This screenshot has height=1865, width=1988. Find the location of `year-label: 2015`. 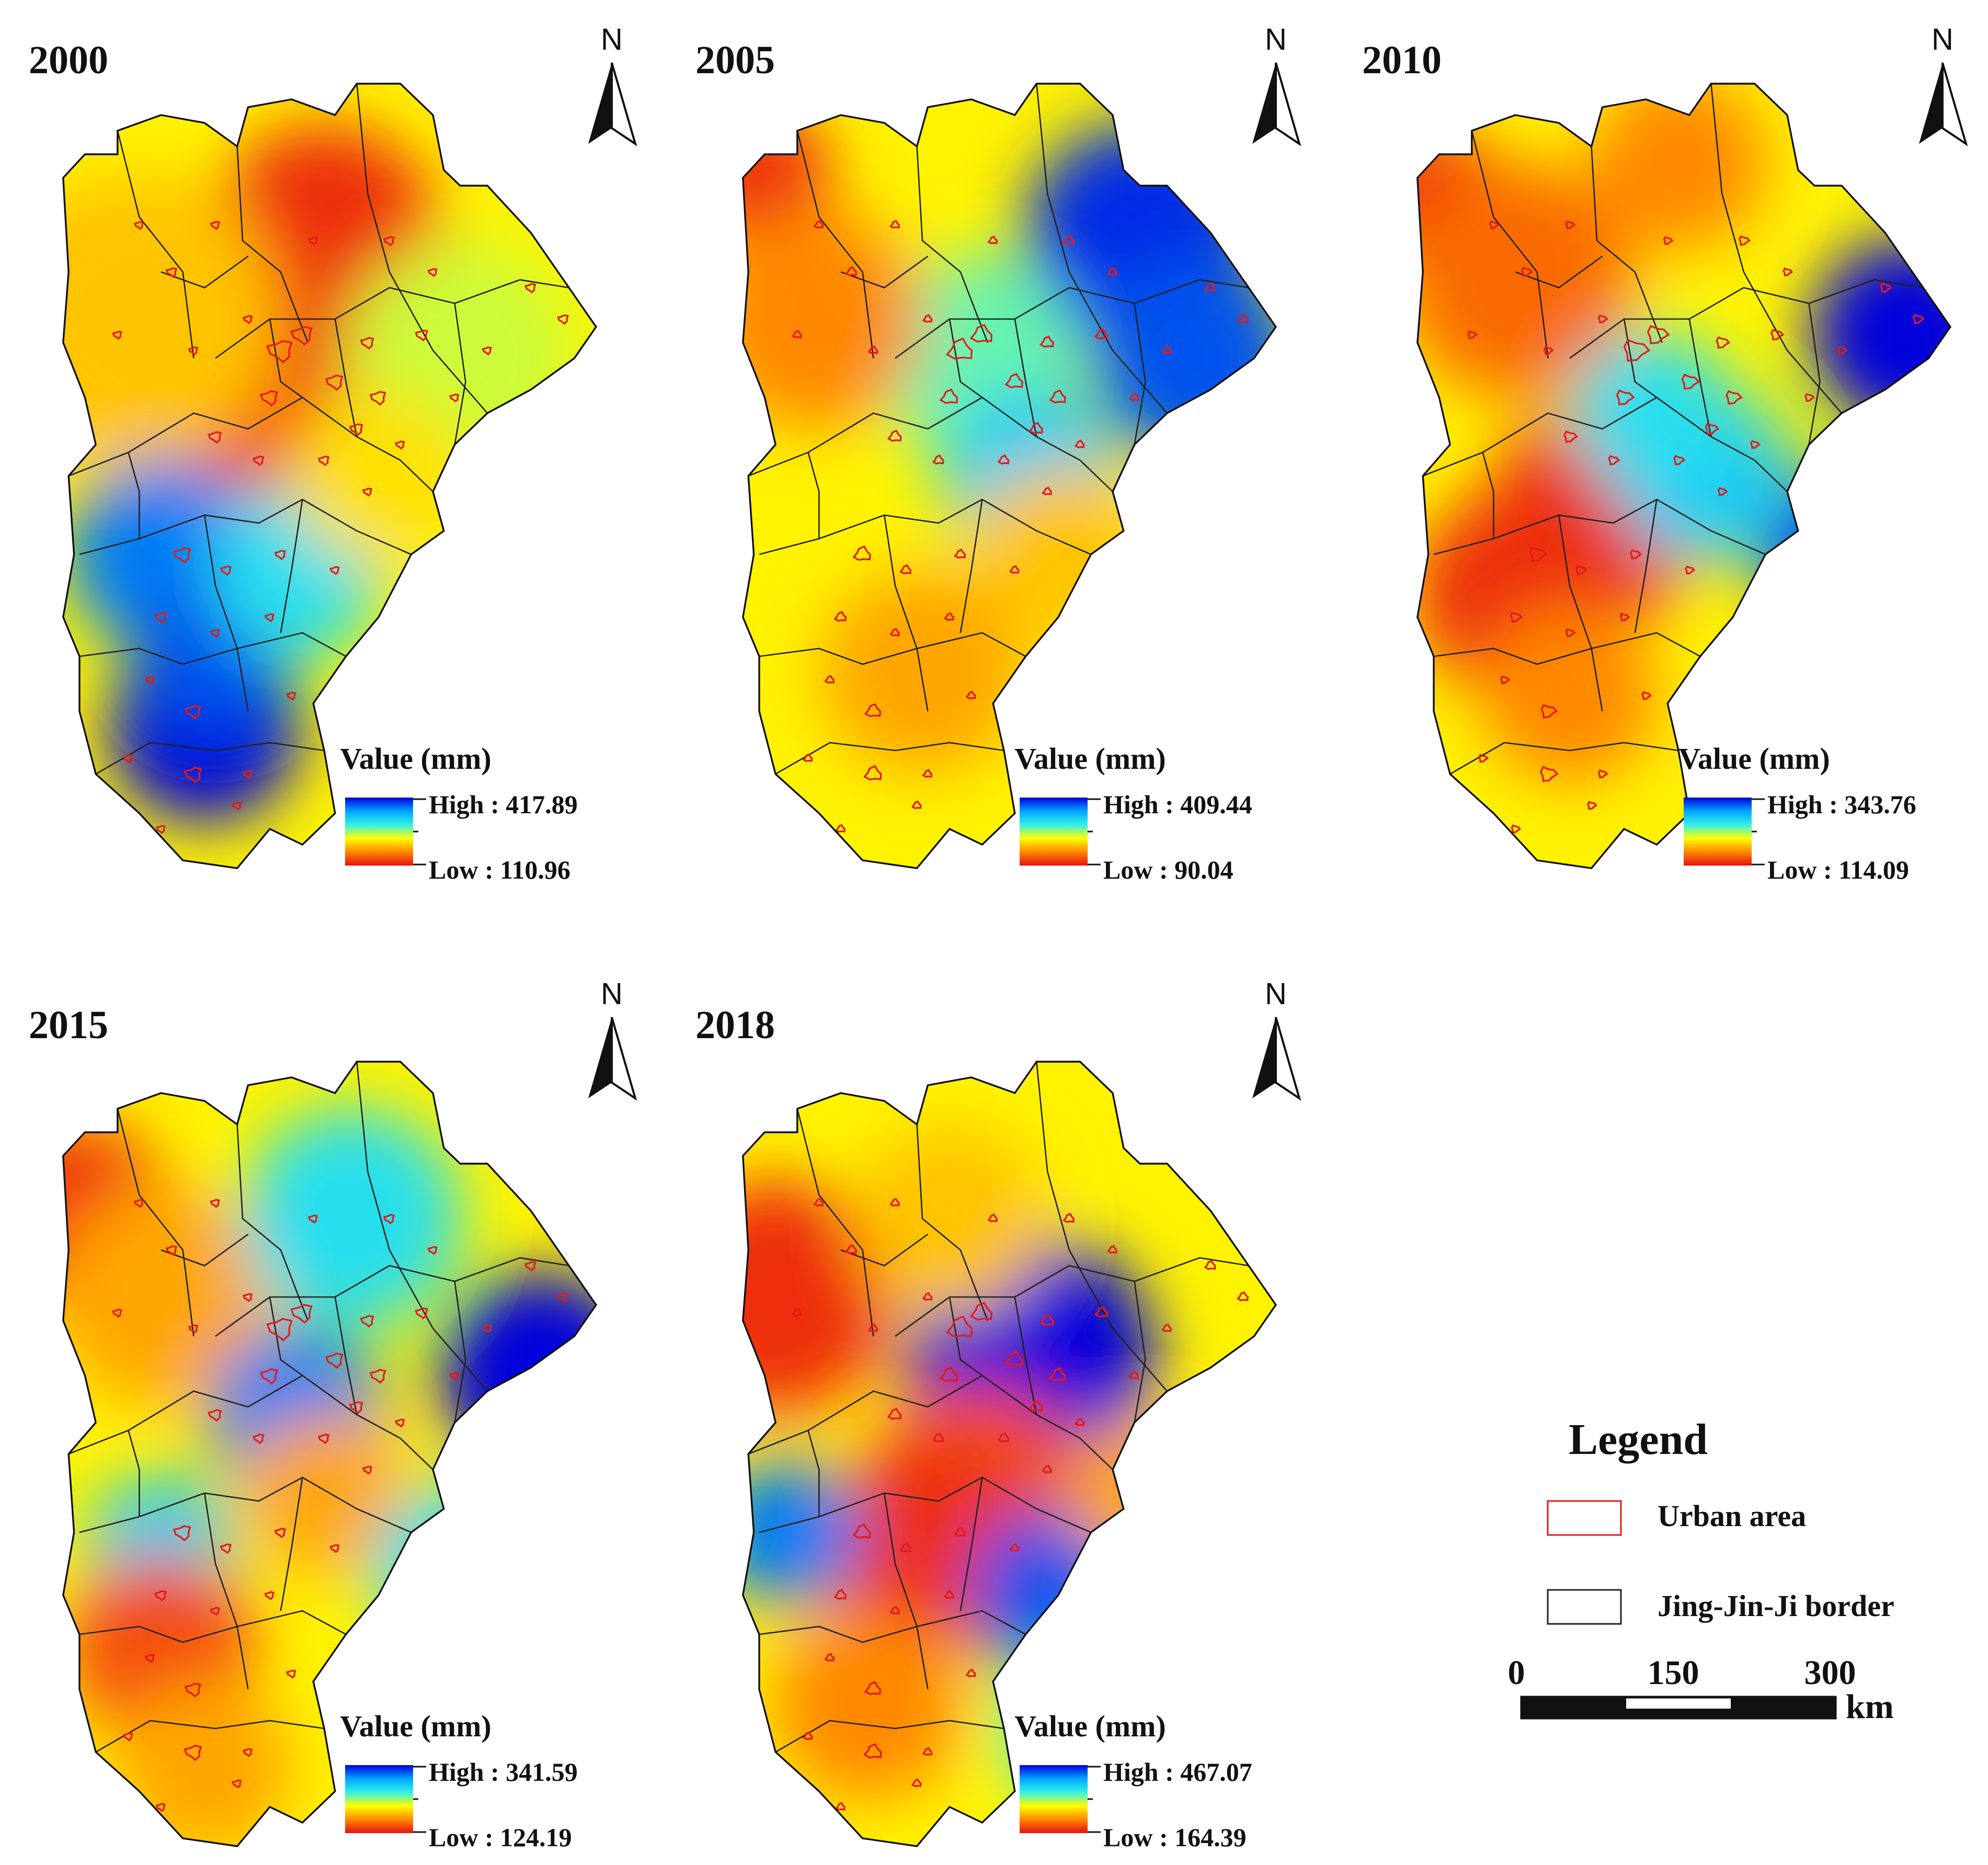

year-label: 2015 is located at coordinates (68, 1025).